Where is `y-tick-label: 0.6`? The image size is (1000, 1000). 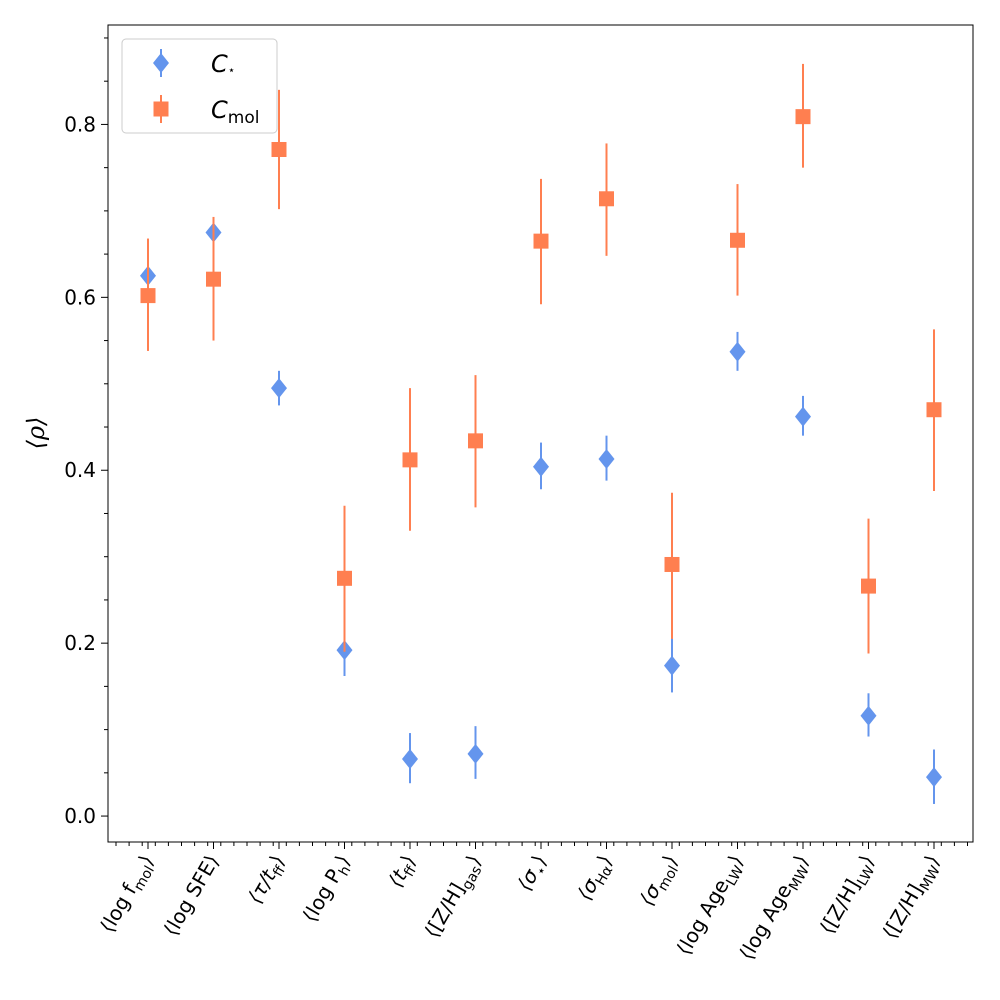 y-tick-label: 0.6 is located at coordinates (80, 297).